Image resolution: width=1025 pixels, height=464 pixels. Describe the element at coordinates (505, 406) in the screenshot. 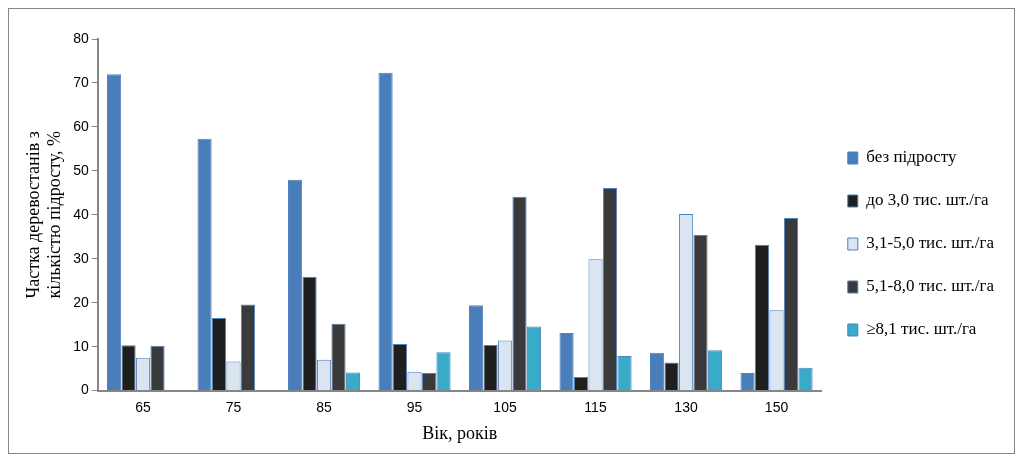

I see `x-tick-label: 105` at that location.